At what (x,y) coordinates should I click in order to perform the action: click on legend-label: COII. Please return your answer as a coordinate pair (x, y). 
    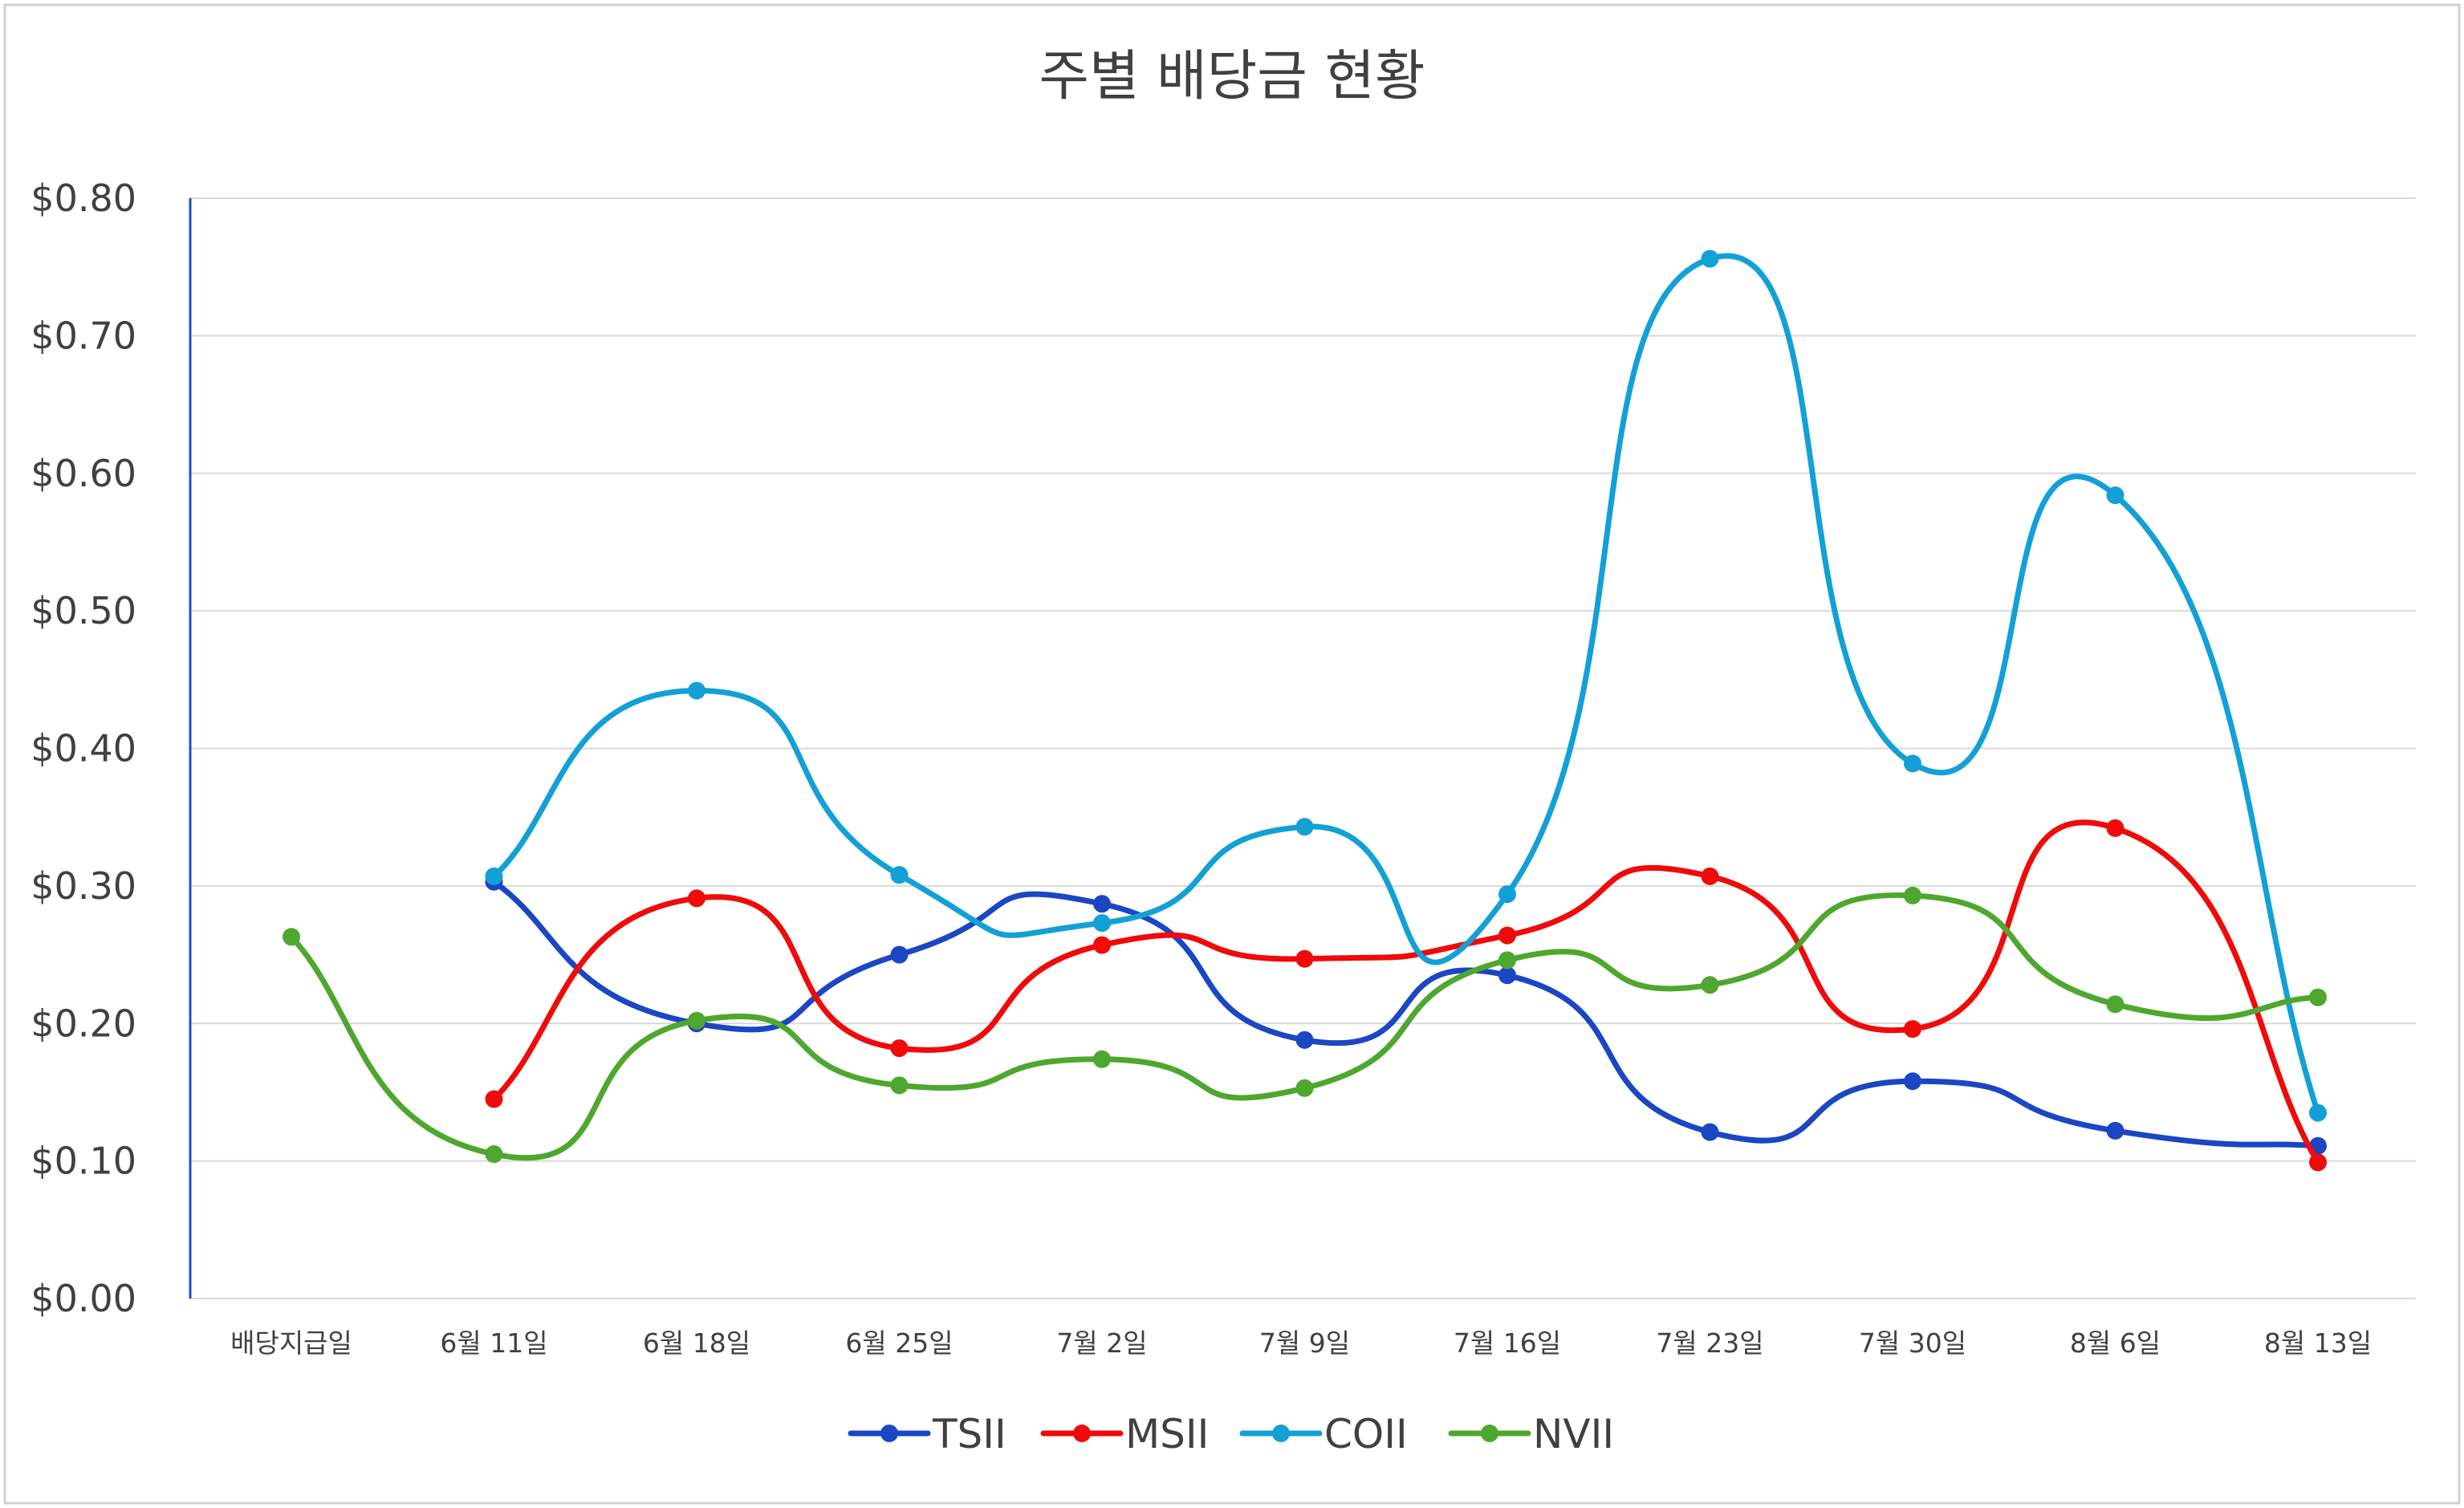
    Looking at the image, I should click on (1366, 1434).